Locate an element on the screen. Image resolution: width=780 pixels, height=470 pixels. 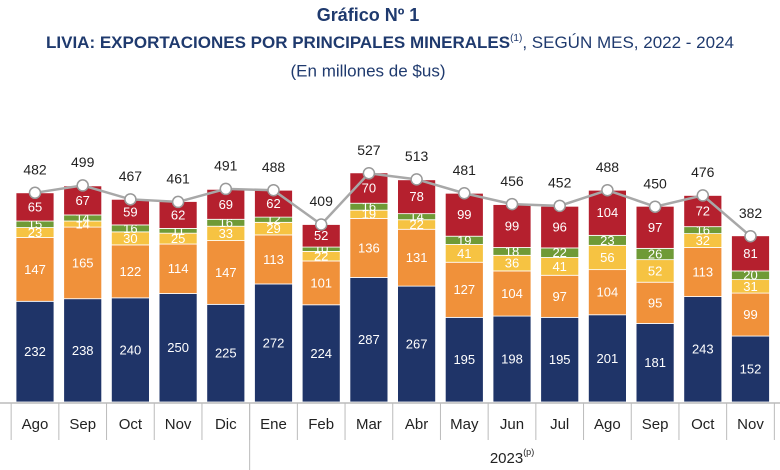
x-tick-label: Jul is located at coordinates (559, 424).